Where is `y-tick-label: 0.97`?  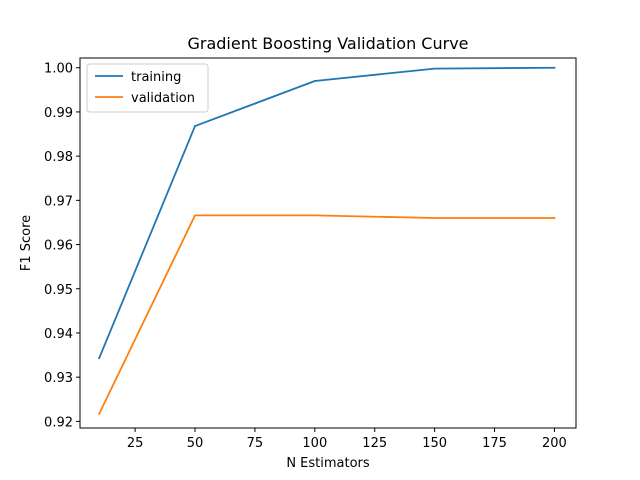 y-tick-label: 0.97 is located at coordinates (58, 201).